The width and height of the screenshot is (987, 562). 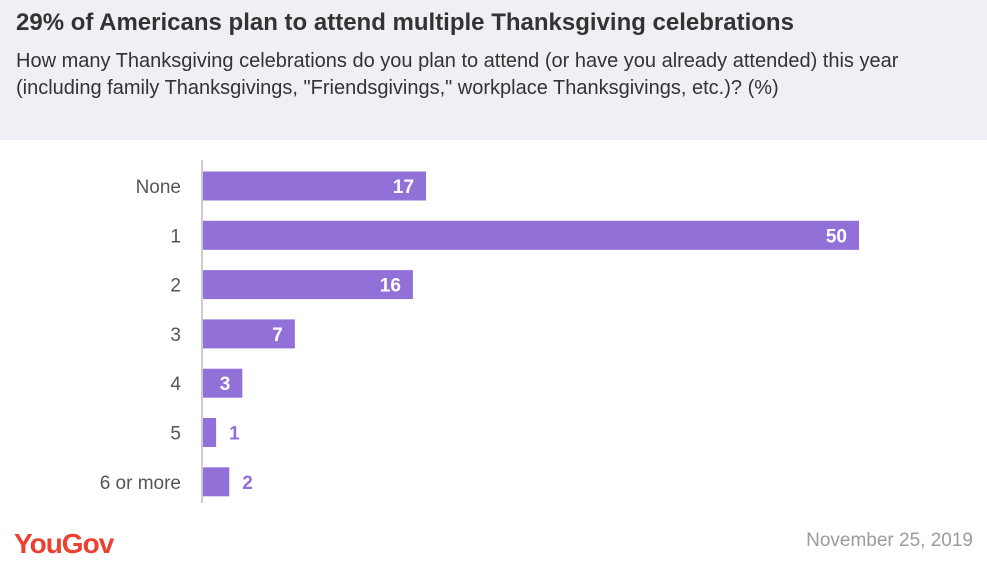 I want to click on bar-value-label: 50, so click(x=836, y=236).